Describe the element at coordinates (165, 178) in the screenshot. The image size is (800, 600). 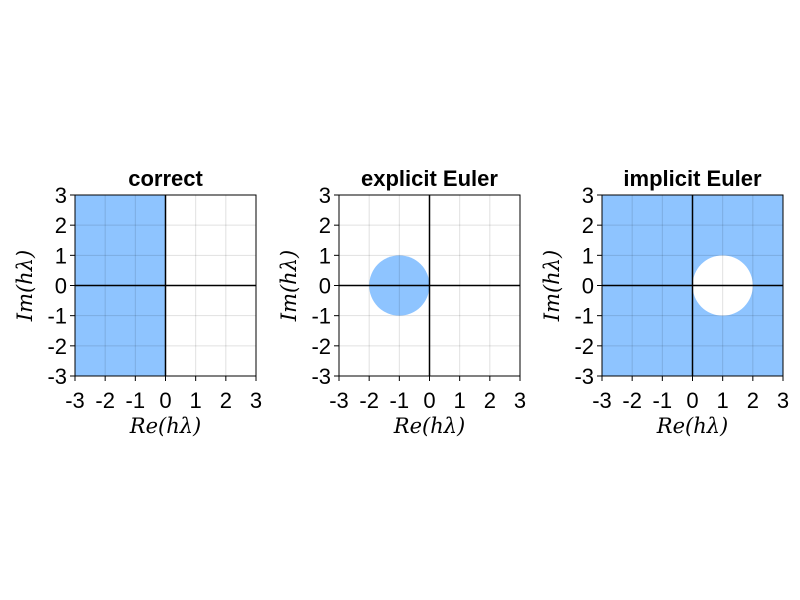
I see `chart-title: correct` at that location.